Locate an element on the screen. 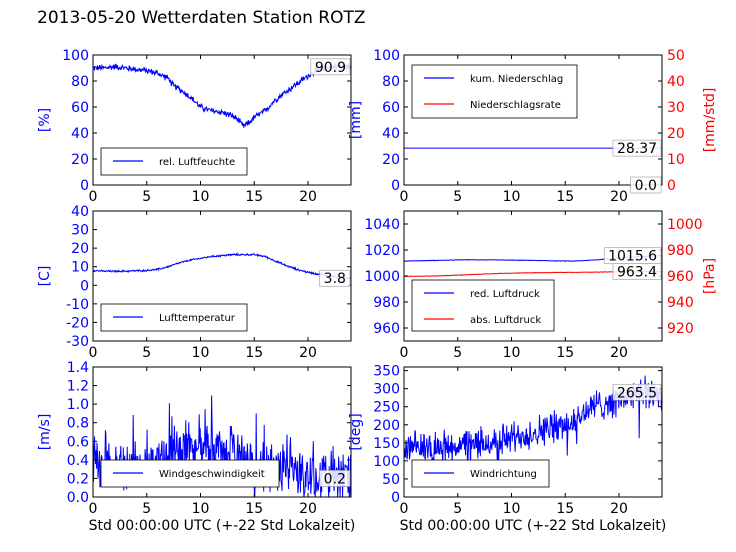 This screenshot has height=552, width=736. legend-label: rel. Luftfeuchte is located at coordinates (197, 162).